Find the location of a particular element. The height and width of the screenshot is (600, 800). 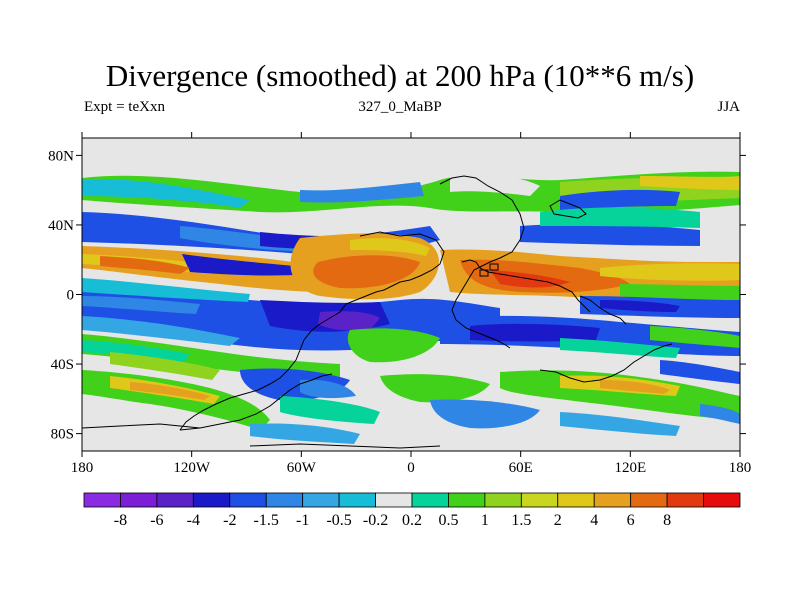

lon-tick-label: 60E is located at coordinates (521, 468).